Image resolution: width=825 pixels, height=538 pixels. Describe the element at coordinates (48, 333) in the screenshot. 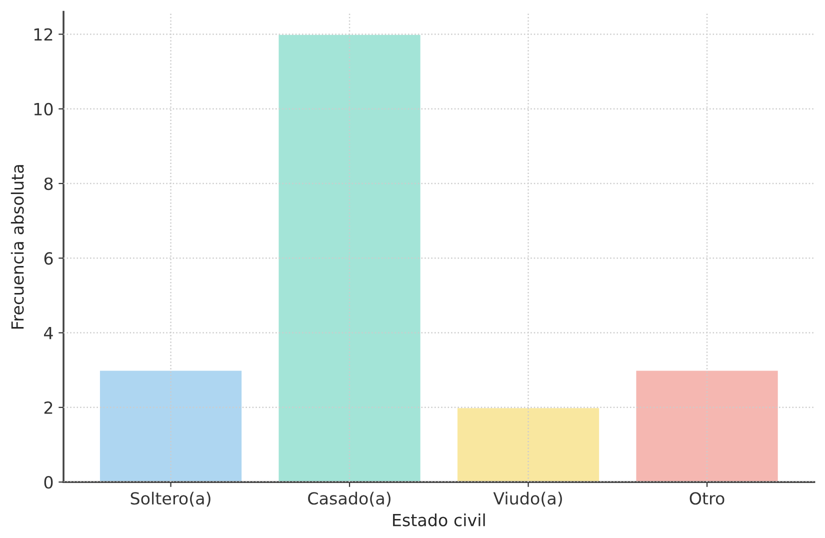

I see `y-tick-label: 4` at that location.